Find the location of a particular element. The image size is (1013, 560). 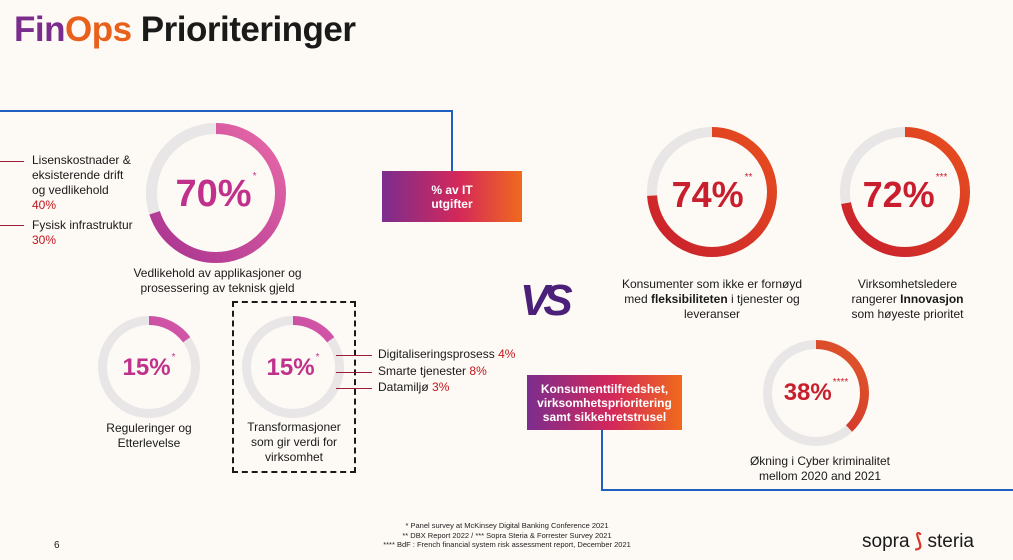

maintenance-donut is located at coordinates (216, 193).